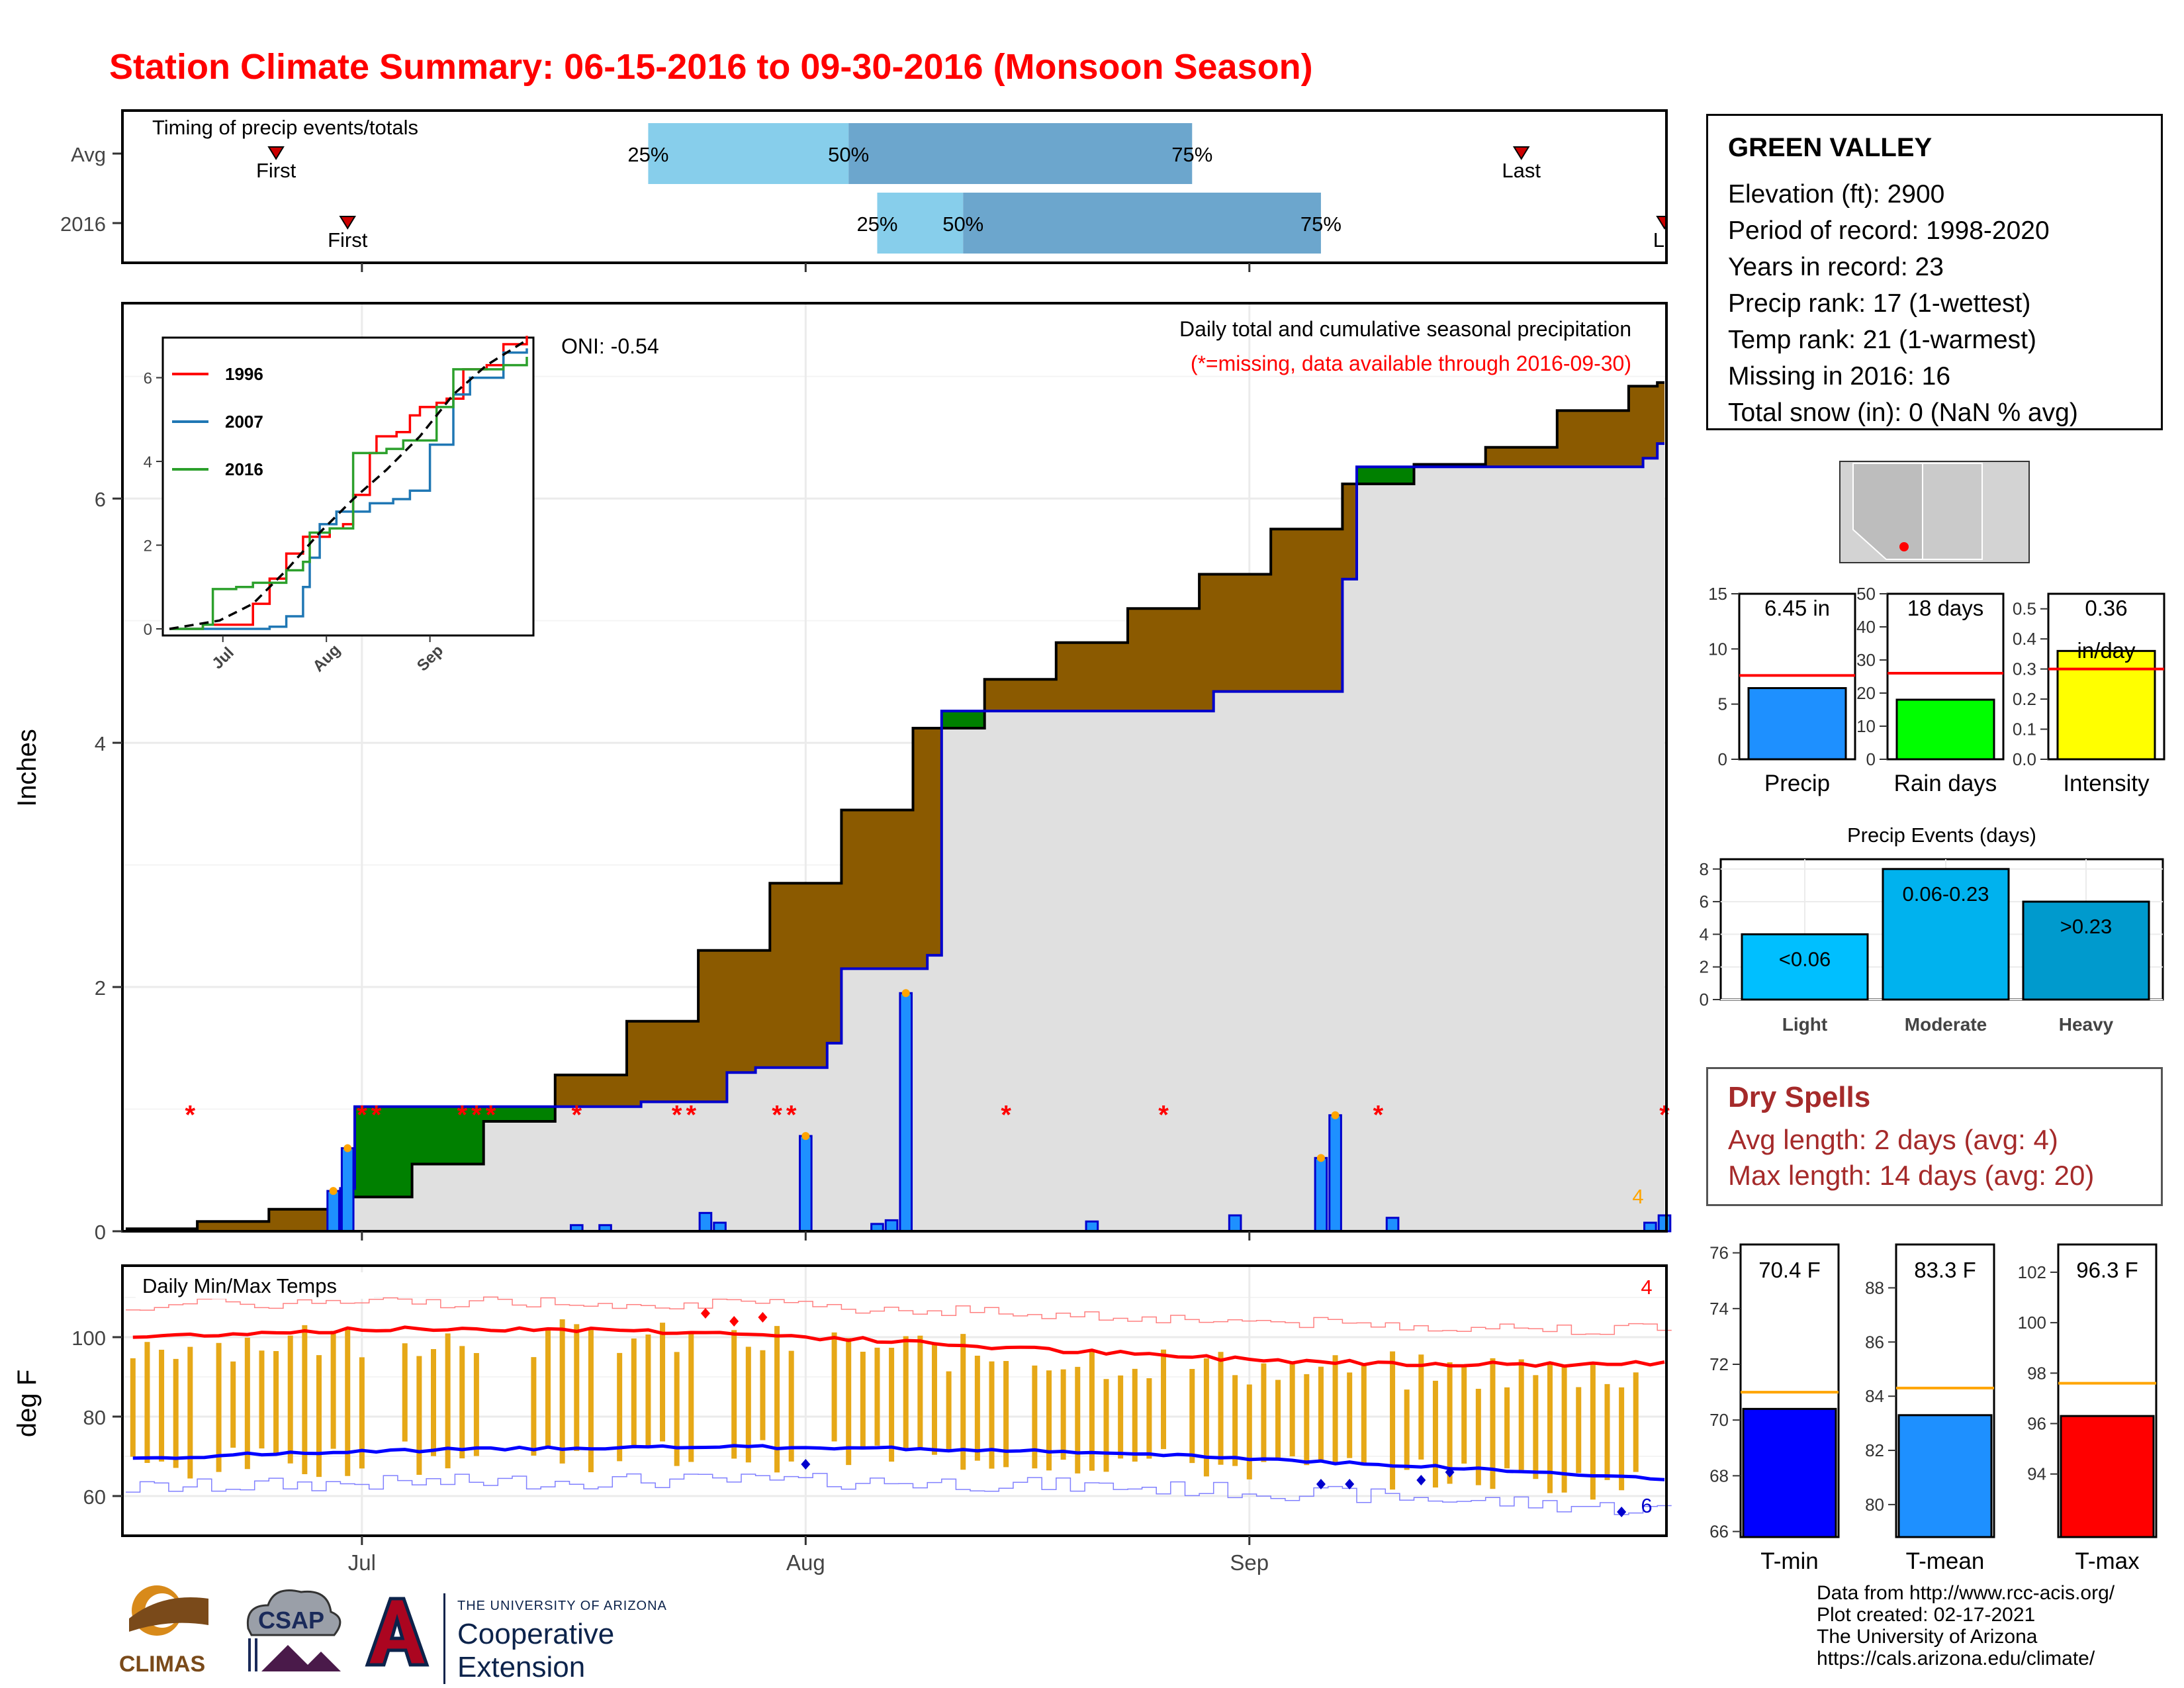 Image resolution: width=2184 pixels, height=1688 pixels. Describe the element at coordinates (1882, 340) in the screenshot. I see `station-temp-rank: Temp rank: 21 (1-warmest)` at that location.